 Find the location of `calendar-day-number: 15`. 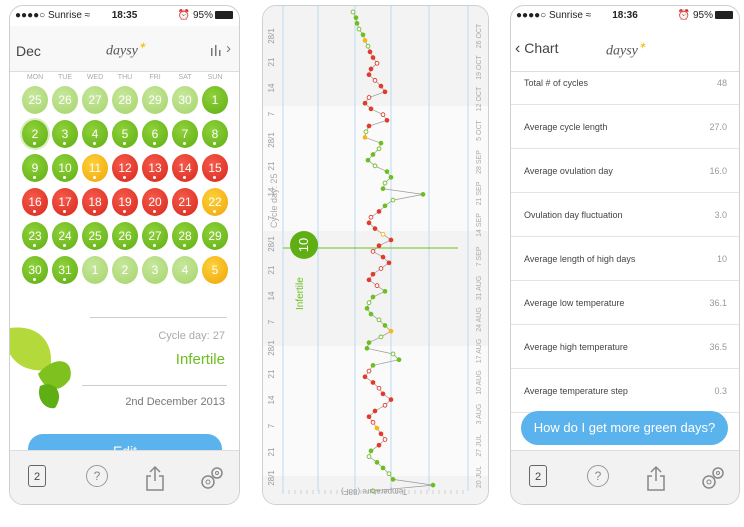

calendar-day-number: 15 is located at coordinates (215, 168).